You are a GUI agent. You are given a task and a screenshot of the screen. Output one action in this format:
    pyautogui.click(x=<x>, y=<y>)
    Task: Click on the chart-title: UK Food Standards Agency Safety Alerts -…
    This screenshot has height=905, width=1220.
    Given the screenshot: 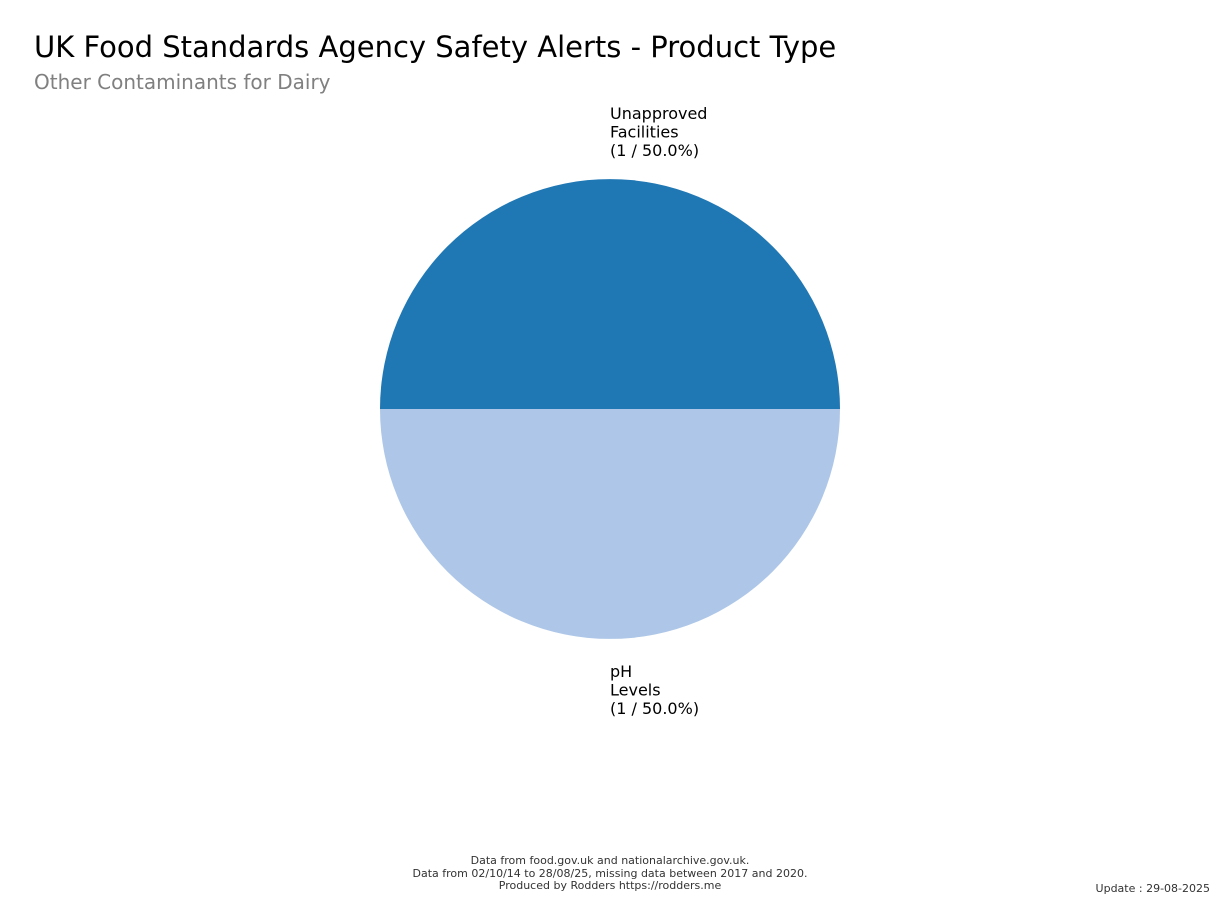 What is the action you would take?
    pyautogui.click(x=435, y=47)
    